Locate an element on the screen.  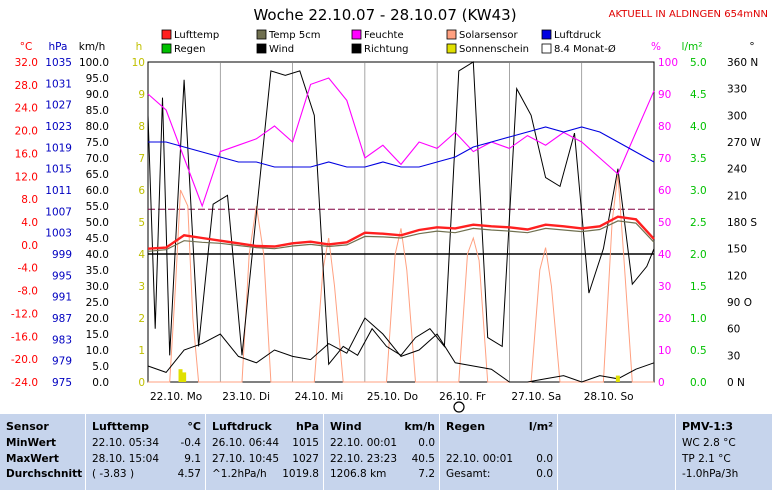
wind-tick-label: 95.0 is located at coordinates (97, 79).